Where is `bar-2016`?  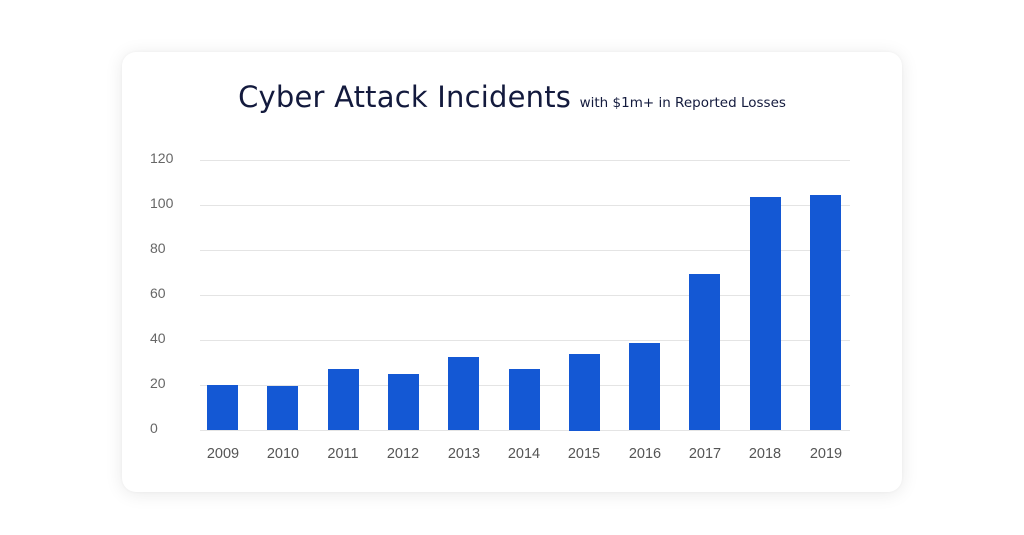 bar-2016 is located at coordinates (644, 386).